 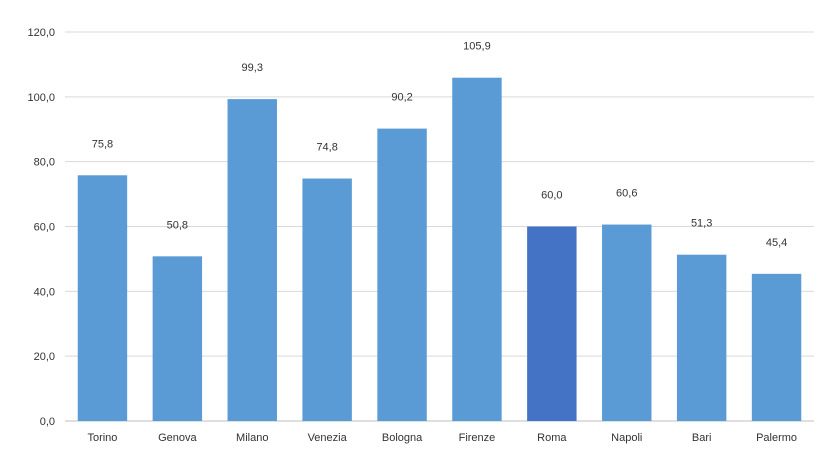 What do you see at coordinates (177, 338) in the screenshot?
I see `bar-genova` at bounding box center [177, 338].